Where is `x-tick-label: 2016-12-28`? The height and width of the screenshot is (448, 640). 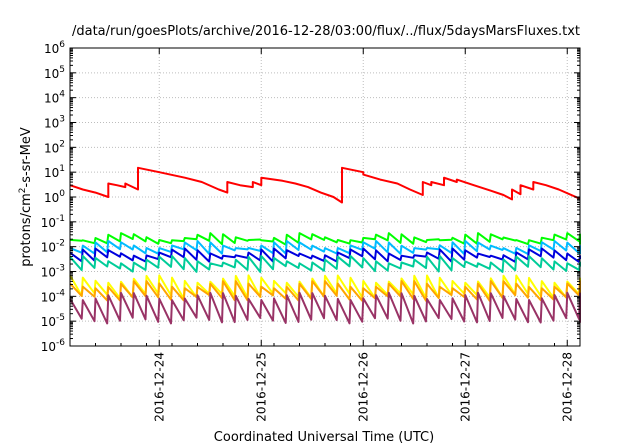 x-tick-label: 2016-12-28 is located at coordinates (567, 387).